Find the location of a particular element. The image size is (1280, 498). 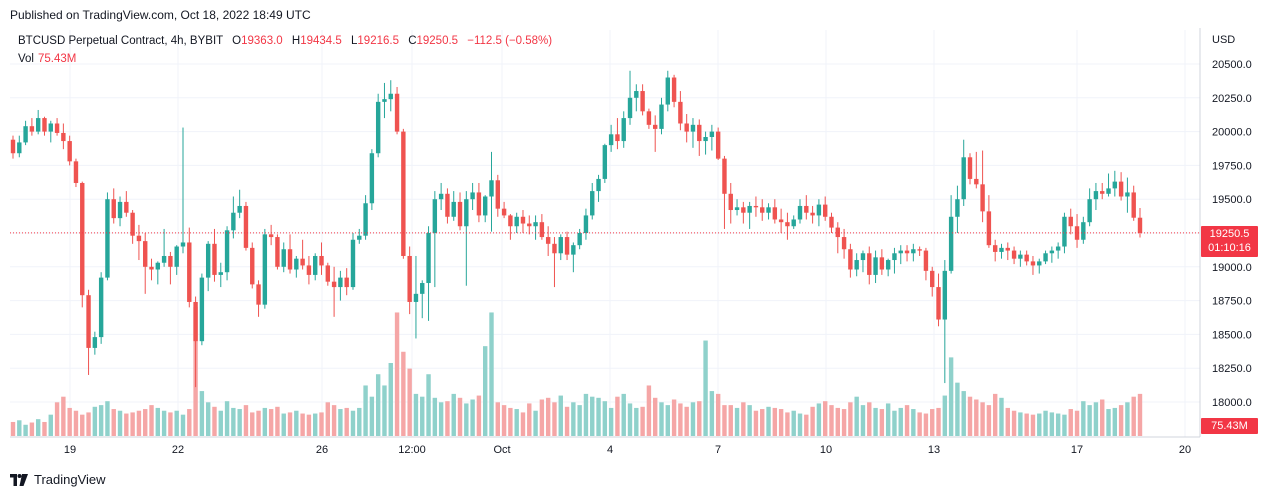

price-tick-label: 19000.0 is located at coordinates (1232, 268).